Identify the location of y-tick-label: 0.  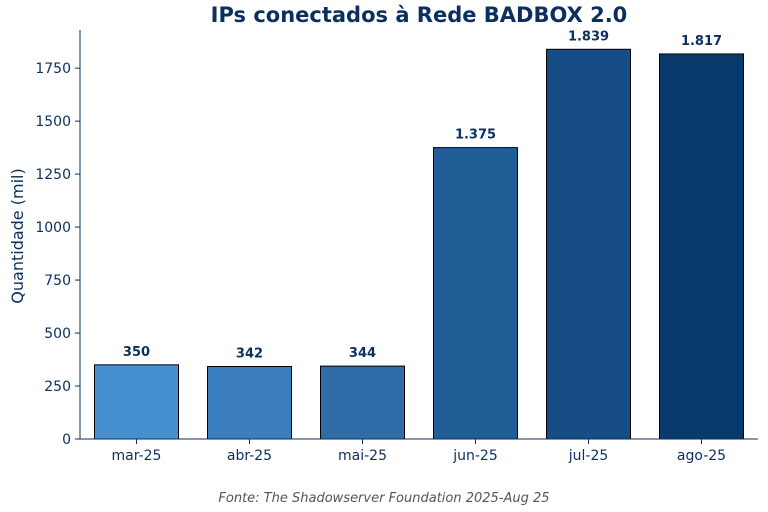
(66, 440).